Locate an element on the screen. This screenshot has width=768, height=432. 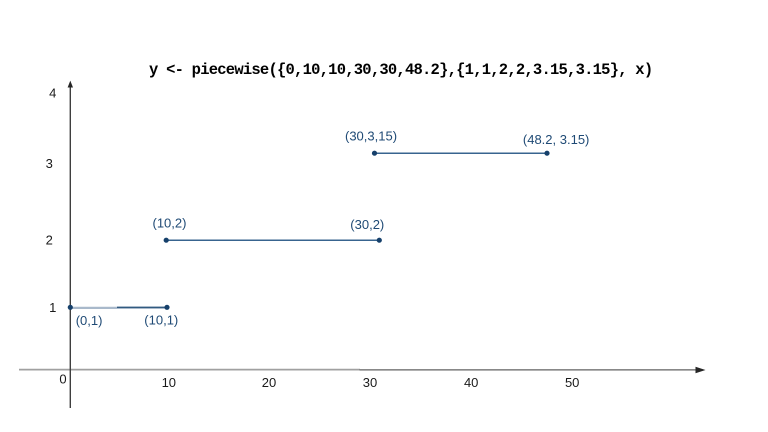
svg-text: 30 is located at coordinates (370, 382).